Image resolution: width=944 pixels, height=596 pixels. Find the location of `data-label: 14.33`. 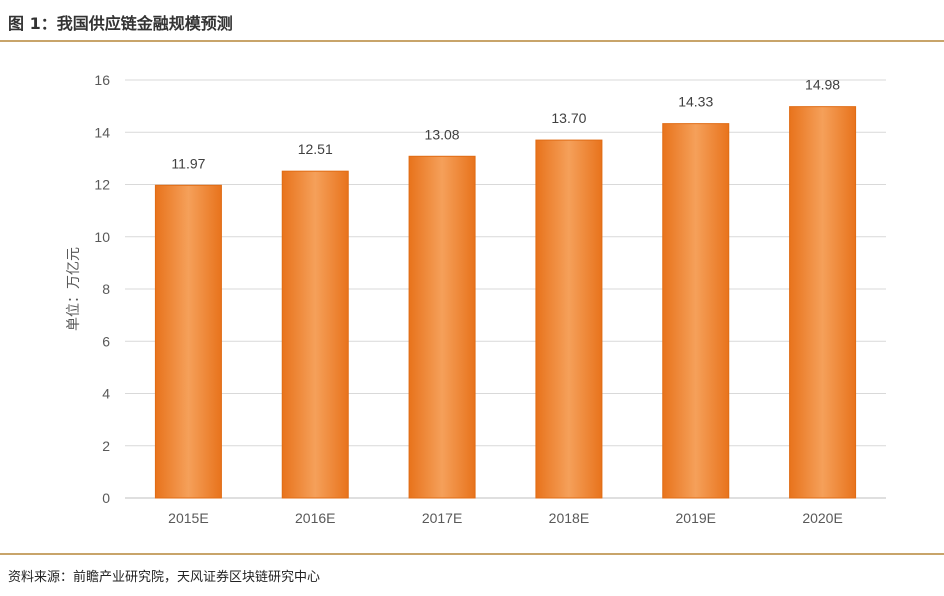

data-label: 14.33 is located at coordinates (695, 102).